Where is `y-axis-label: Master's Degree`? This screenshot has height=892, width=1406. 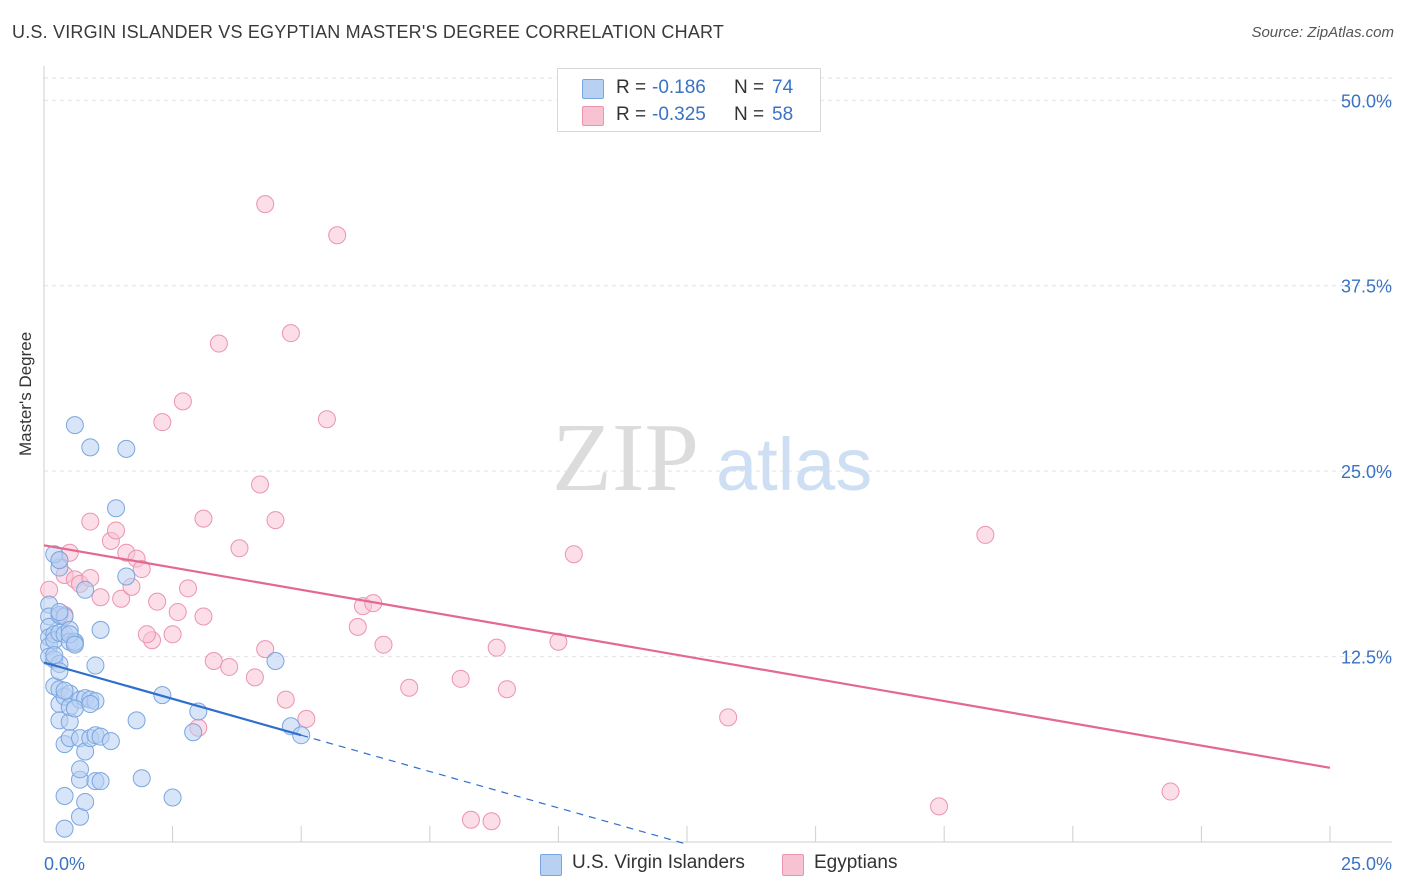
y-axis-label: Master's Degree is located at coordinates (25, 393).